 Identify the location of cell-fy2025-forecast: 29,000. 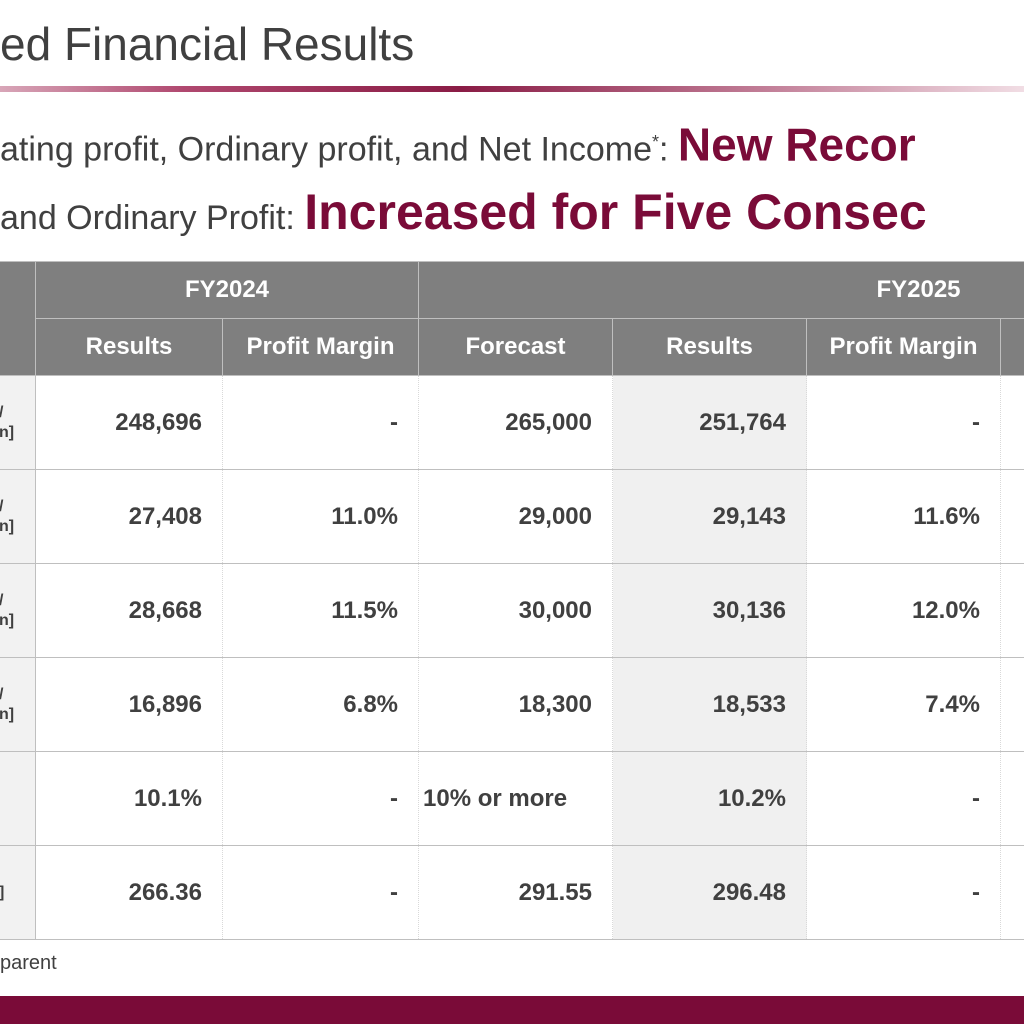
(515, 516).